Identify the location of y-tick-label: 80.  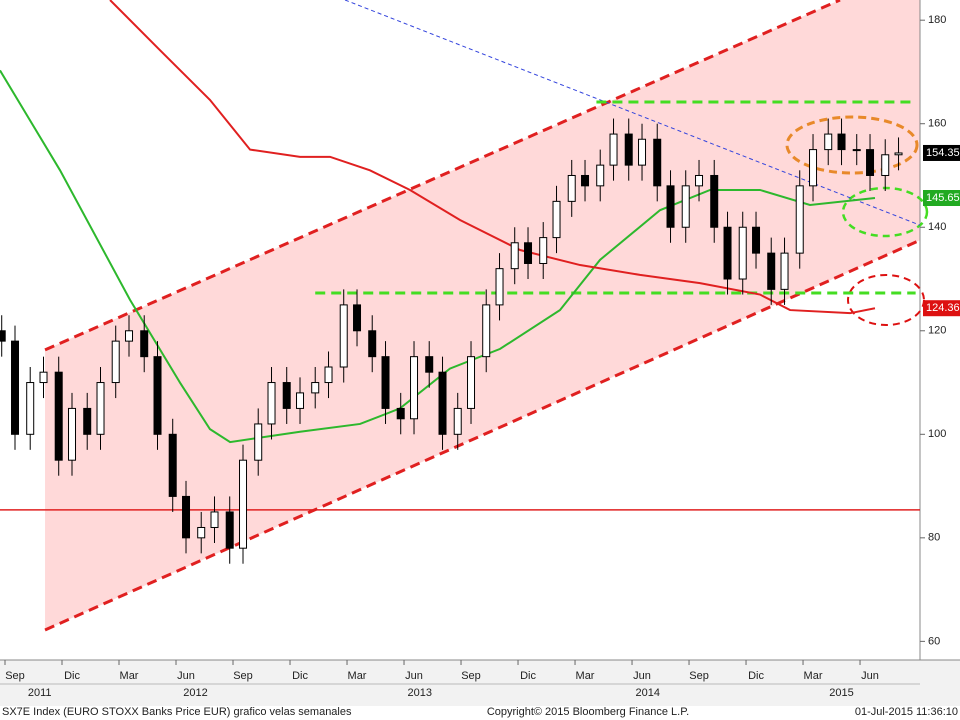
(934, 538).